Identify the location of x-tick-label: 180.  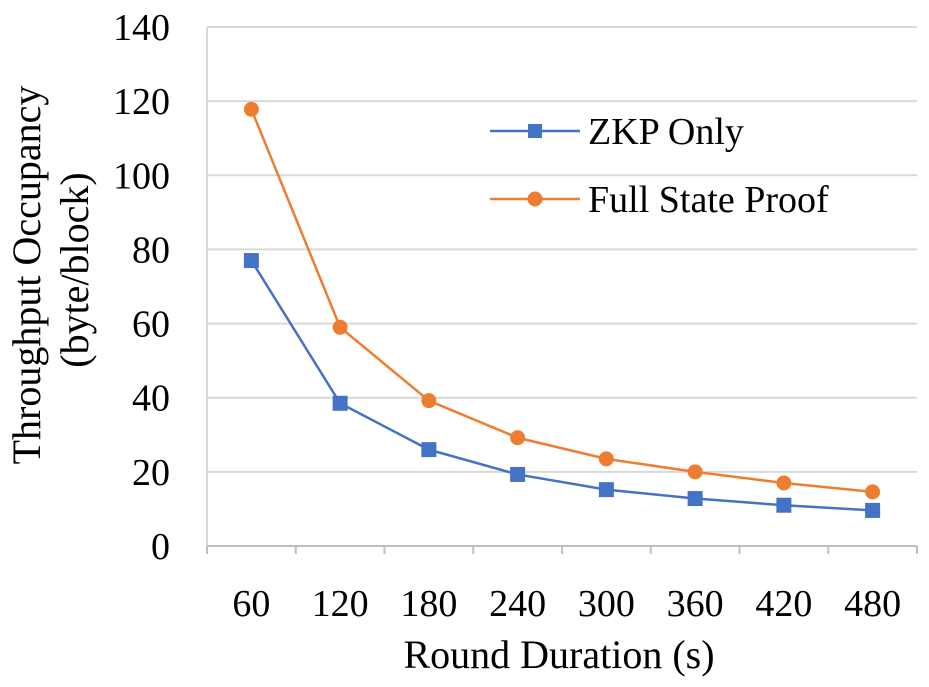
(428, 604).